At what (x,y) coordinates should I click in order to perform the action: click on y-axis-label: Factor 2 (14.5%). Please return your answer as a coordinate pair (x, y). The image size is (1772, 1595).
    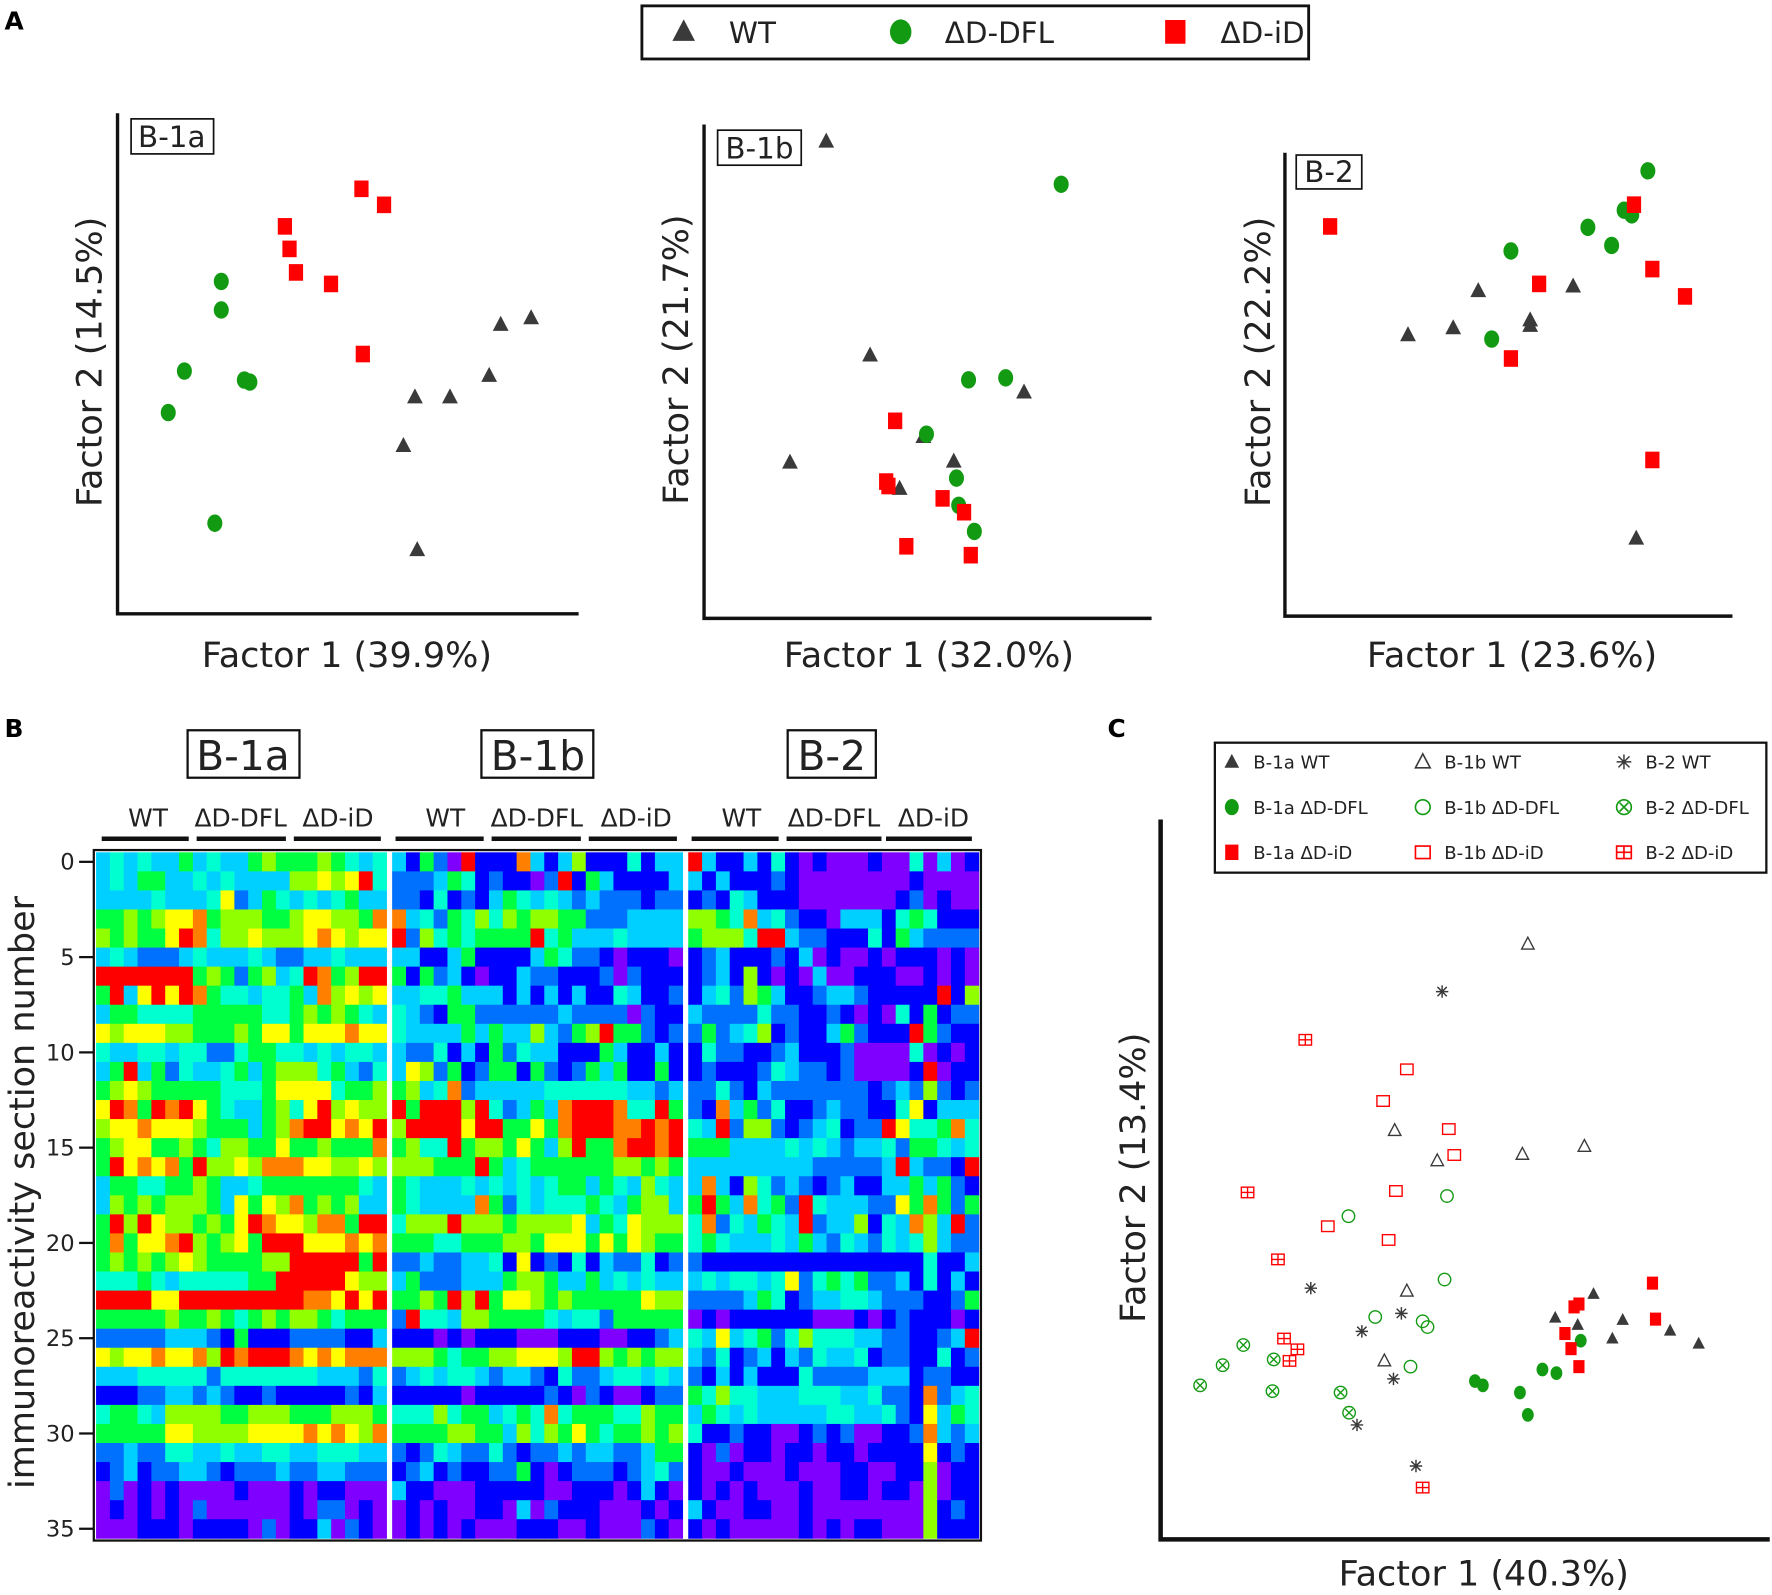
    Looking at the image, I should click on (90, 362).